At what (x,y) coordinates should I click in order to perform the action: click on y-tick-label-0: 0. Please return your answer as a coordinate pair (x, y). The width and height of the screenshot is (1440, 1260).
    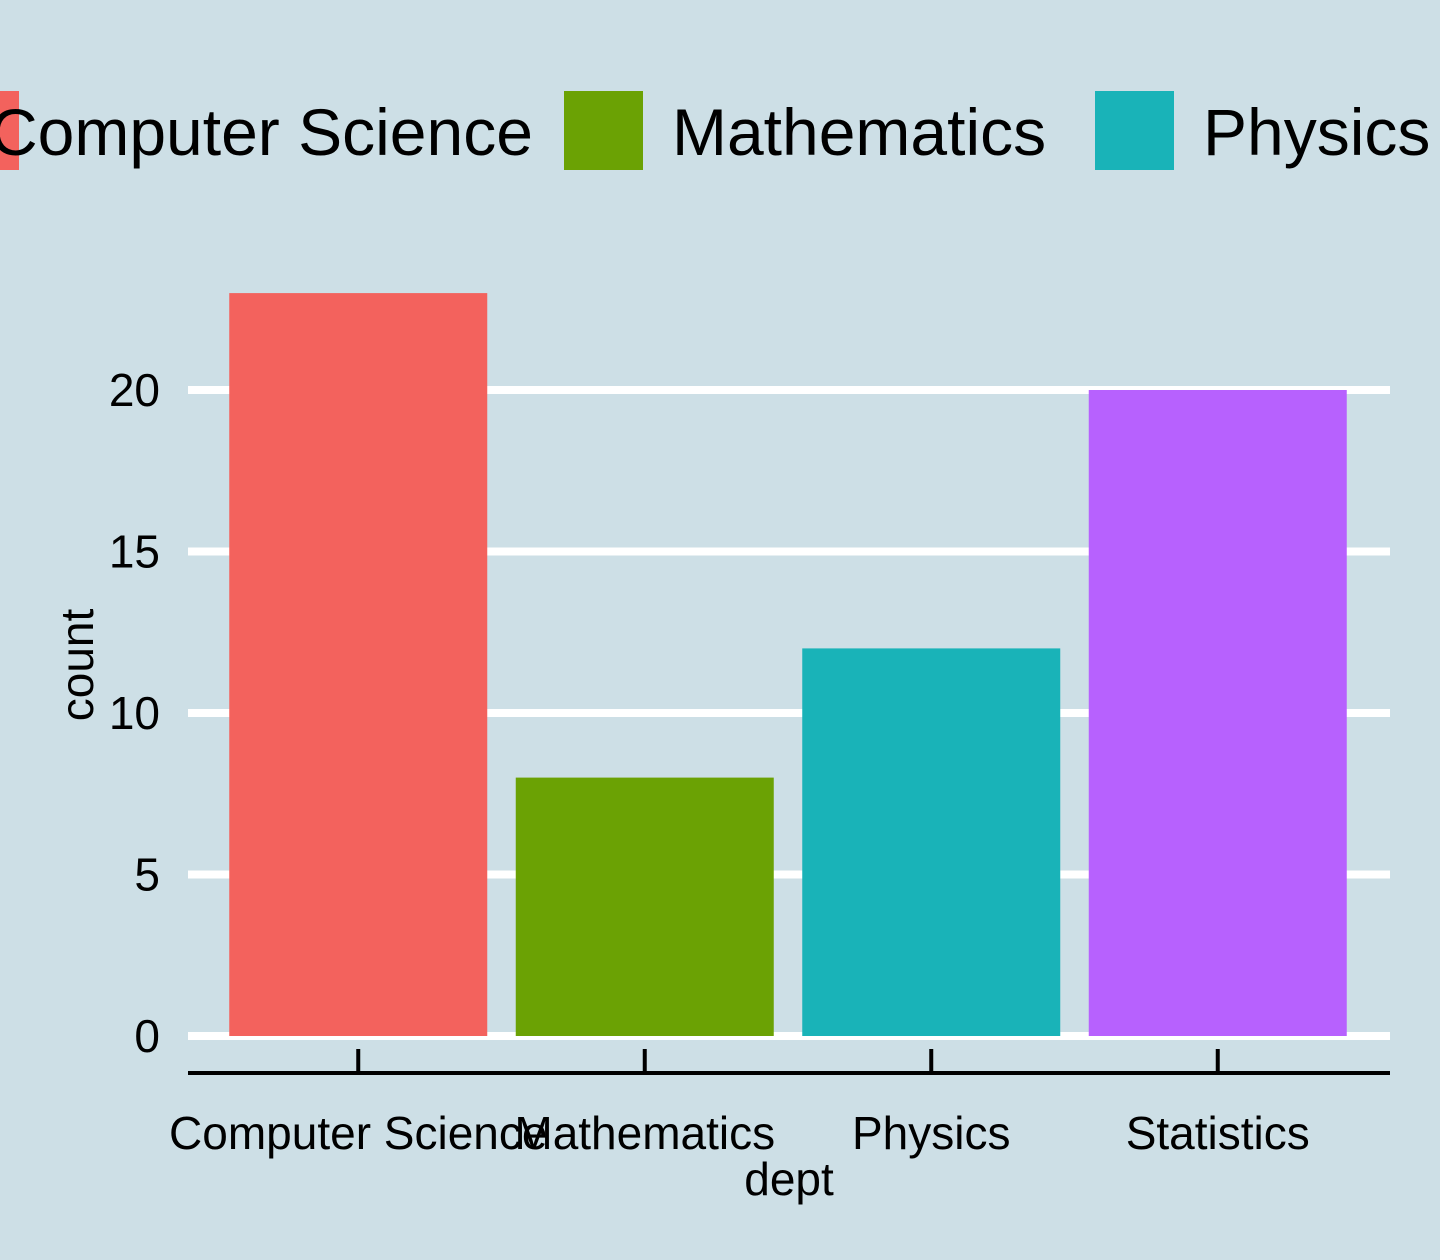
    Looking at the image, I should click on (147, 1036).